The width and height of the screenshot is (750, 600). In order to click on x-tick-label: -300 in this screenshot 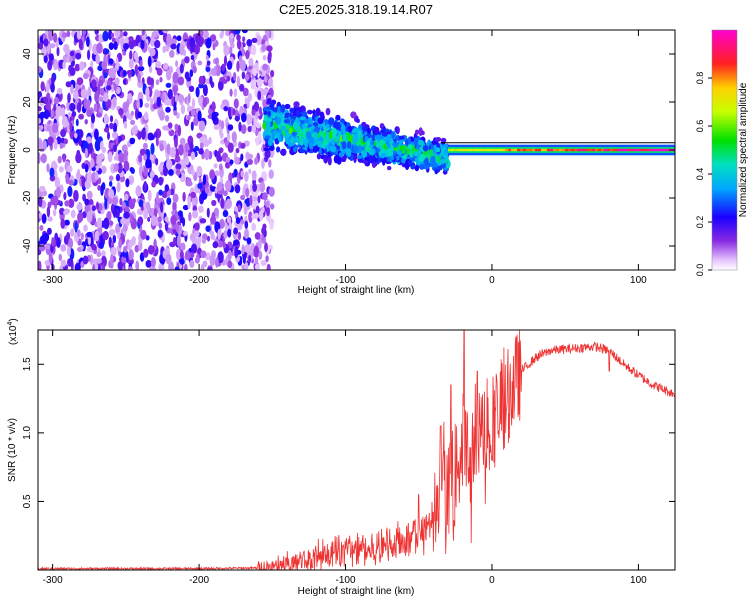, I will do `click(53, 280)`.